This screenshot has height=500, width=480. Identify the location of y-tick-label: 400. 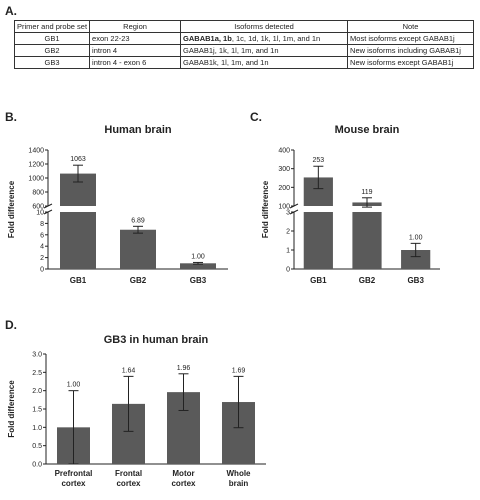
(284, 151).